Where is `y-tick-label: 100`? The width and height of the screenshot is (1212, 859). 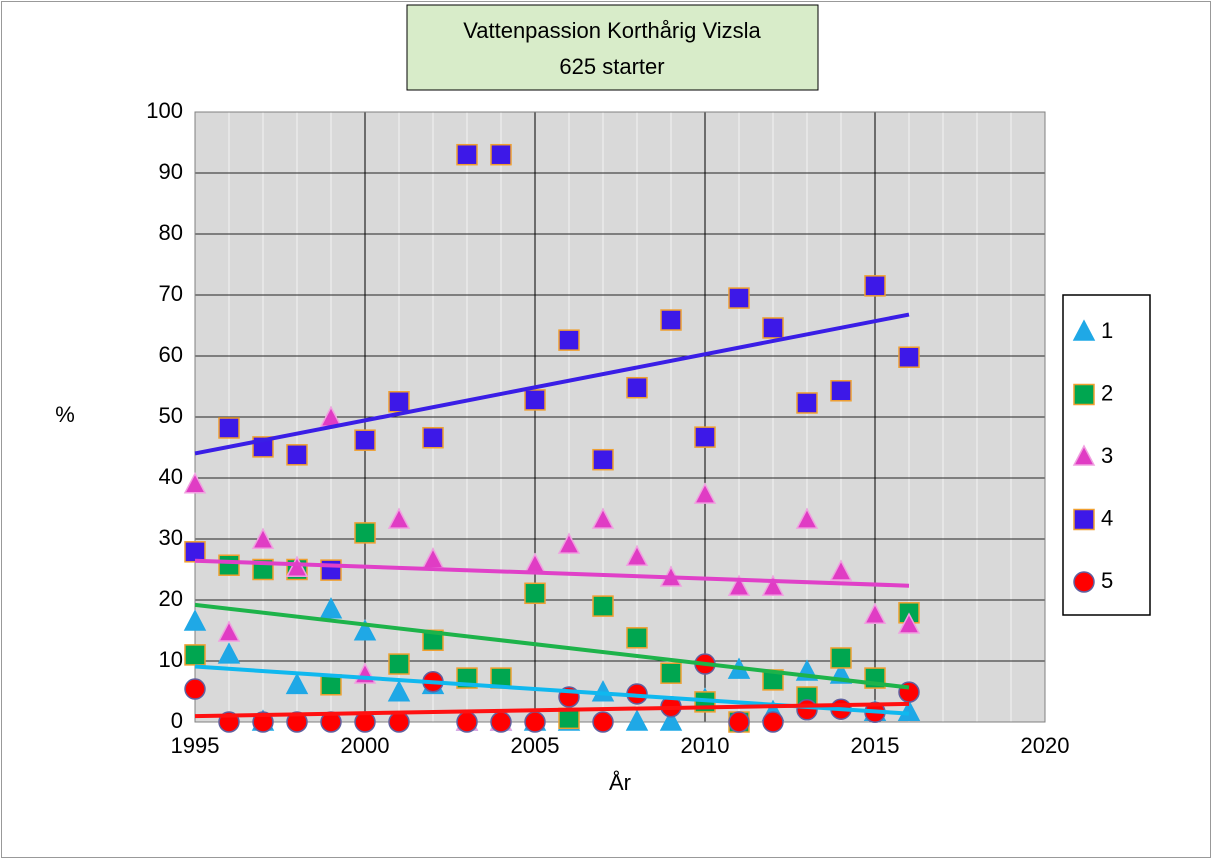 y-tick-label: 100 is located at coordinates (164, 110).